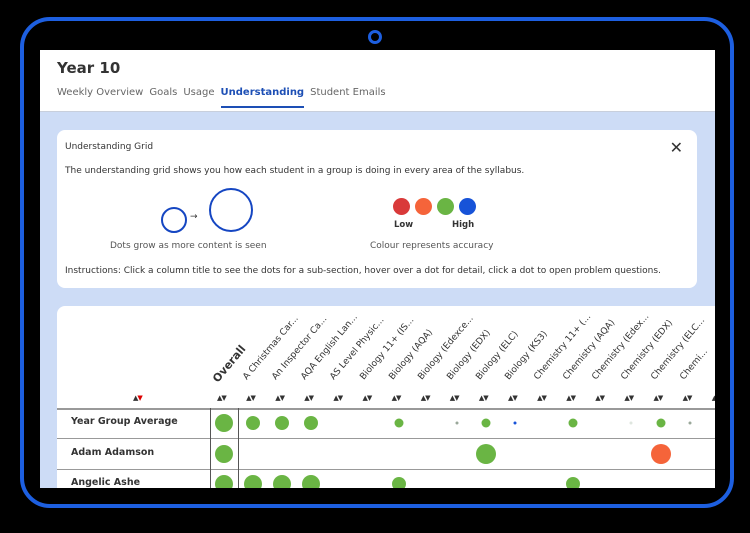  Describe the element at coordinates (348, 92) in the screenshot. I see `tab-student-emails: Student Emails` at that location.